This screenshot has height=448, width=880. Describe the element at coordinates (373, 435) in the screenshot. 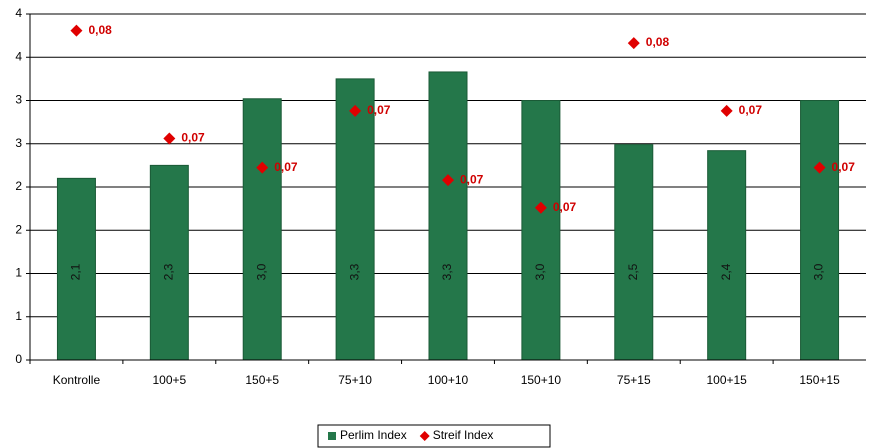

I see `legend-label: Perlim Index` at that location.